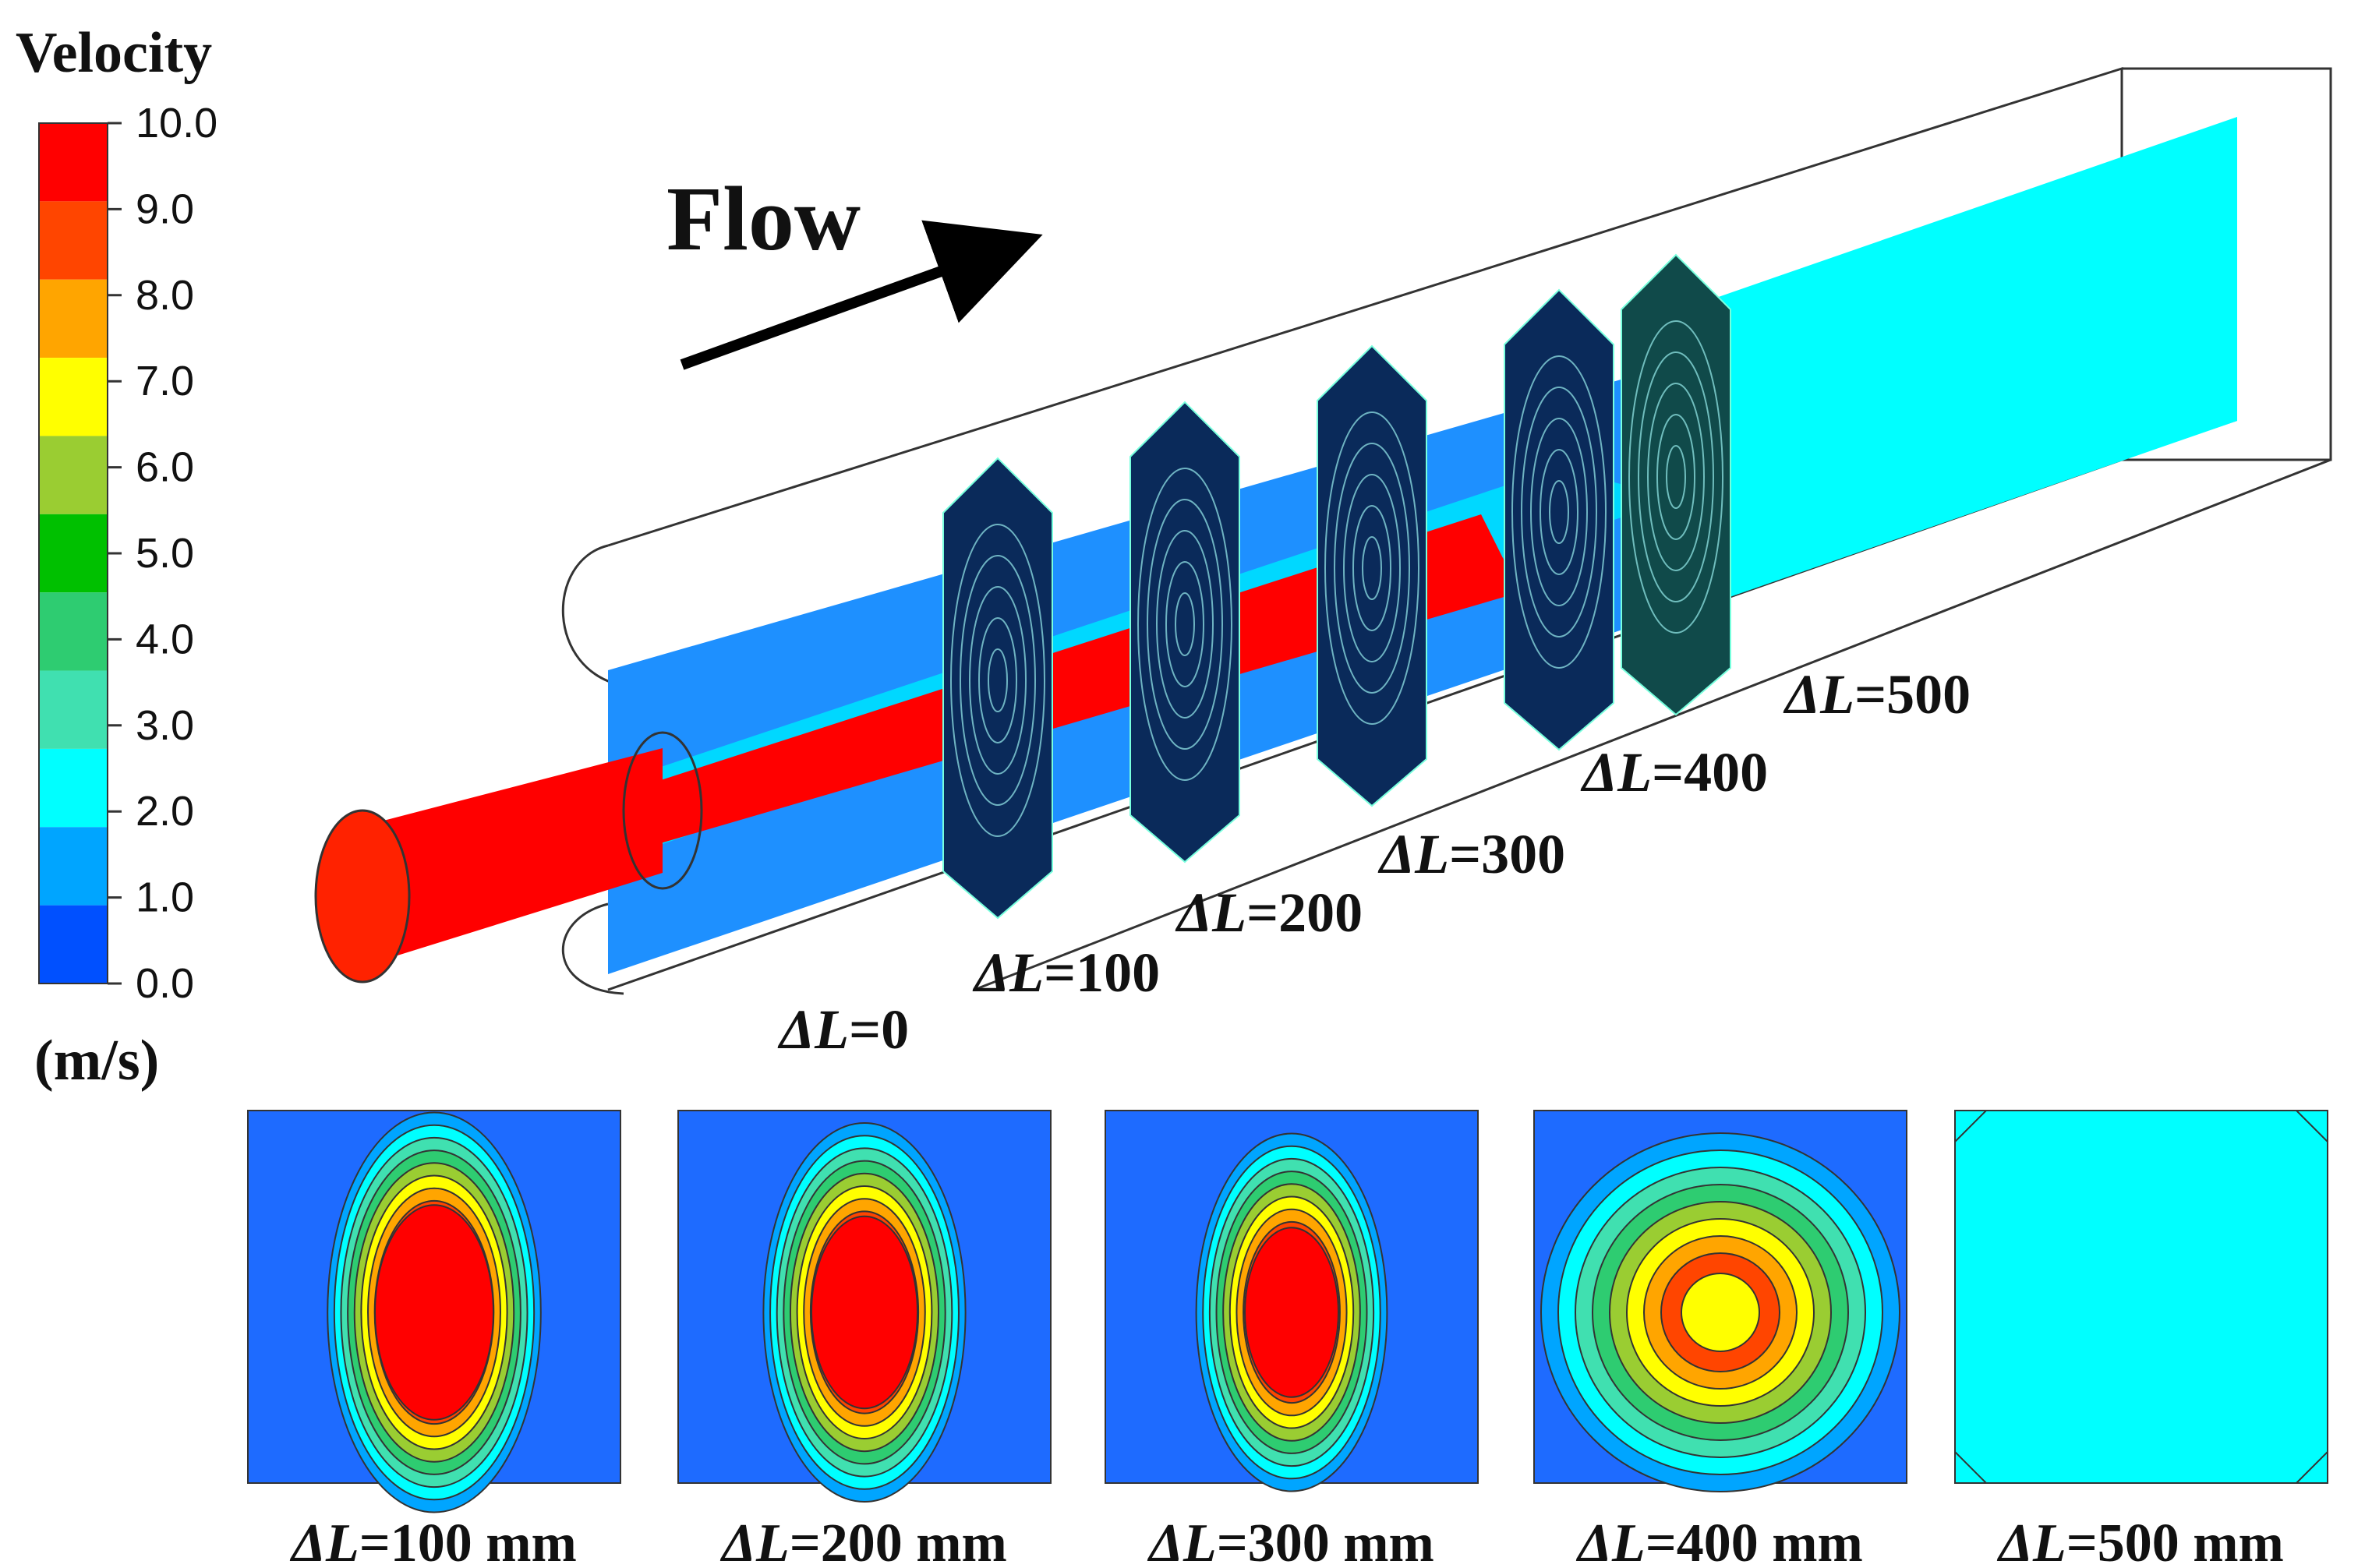 Image resolution: width=2365 pixels, height=1568 pixels. What do you see at coordinates (1290, 1540) in the screenshot?
I see `panel-caption: ΔL=300 mm` at bounding box center [1290, 1540].